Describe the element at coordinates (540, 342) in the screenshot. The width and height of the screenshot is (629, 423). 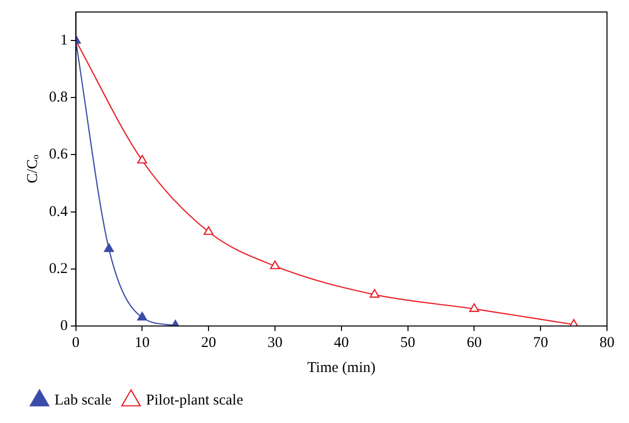
I see `x-tick-label: 70` at that location.